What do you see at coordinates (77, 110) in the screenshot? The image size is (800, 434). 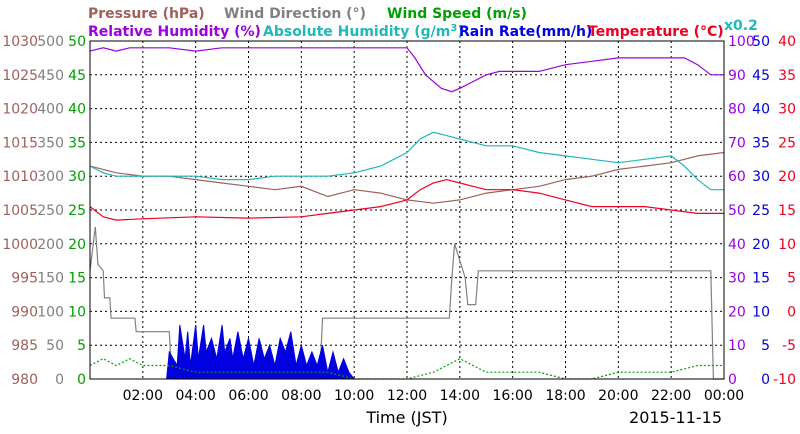 I see `tick-wind-speed: 40` at bounding box center [77, 110].